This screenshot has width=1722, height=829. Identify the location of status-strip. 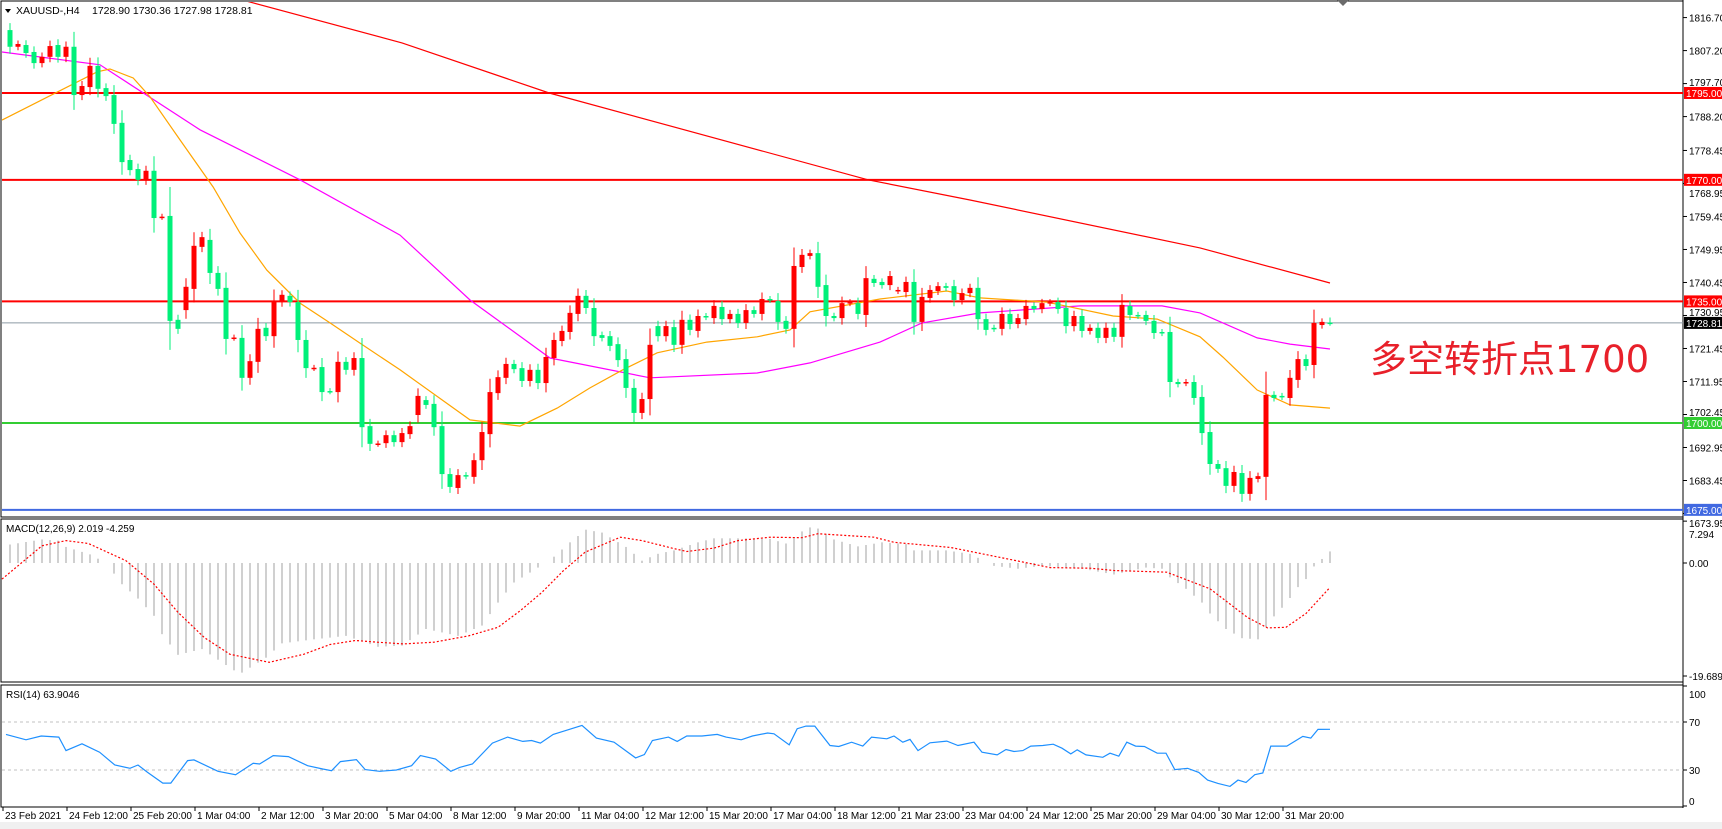
(861, 825).